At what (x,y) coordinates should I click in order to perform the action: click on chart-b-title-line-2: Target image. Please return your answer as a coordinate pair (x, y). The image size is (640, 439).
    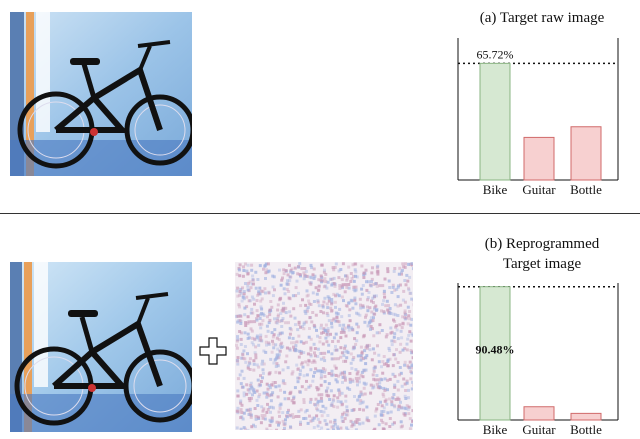
    Looking at the image, I should click on (542, 264).